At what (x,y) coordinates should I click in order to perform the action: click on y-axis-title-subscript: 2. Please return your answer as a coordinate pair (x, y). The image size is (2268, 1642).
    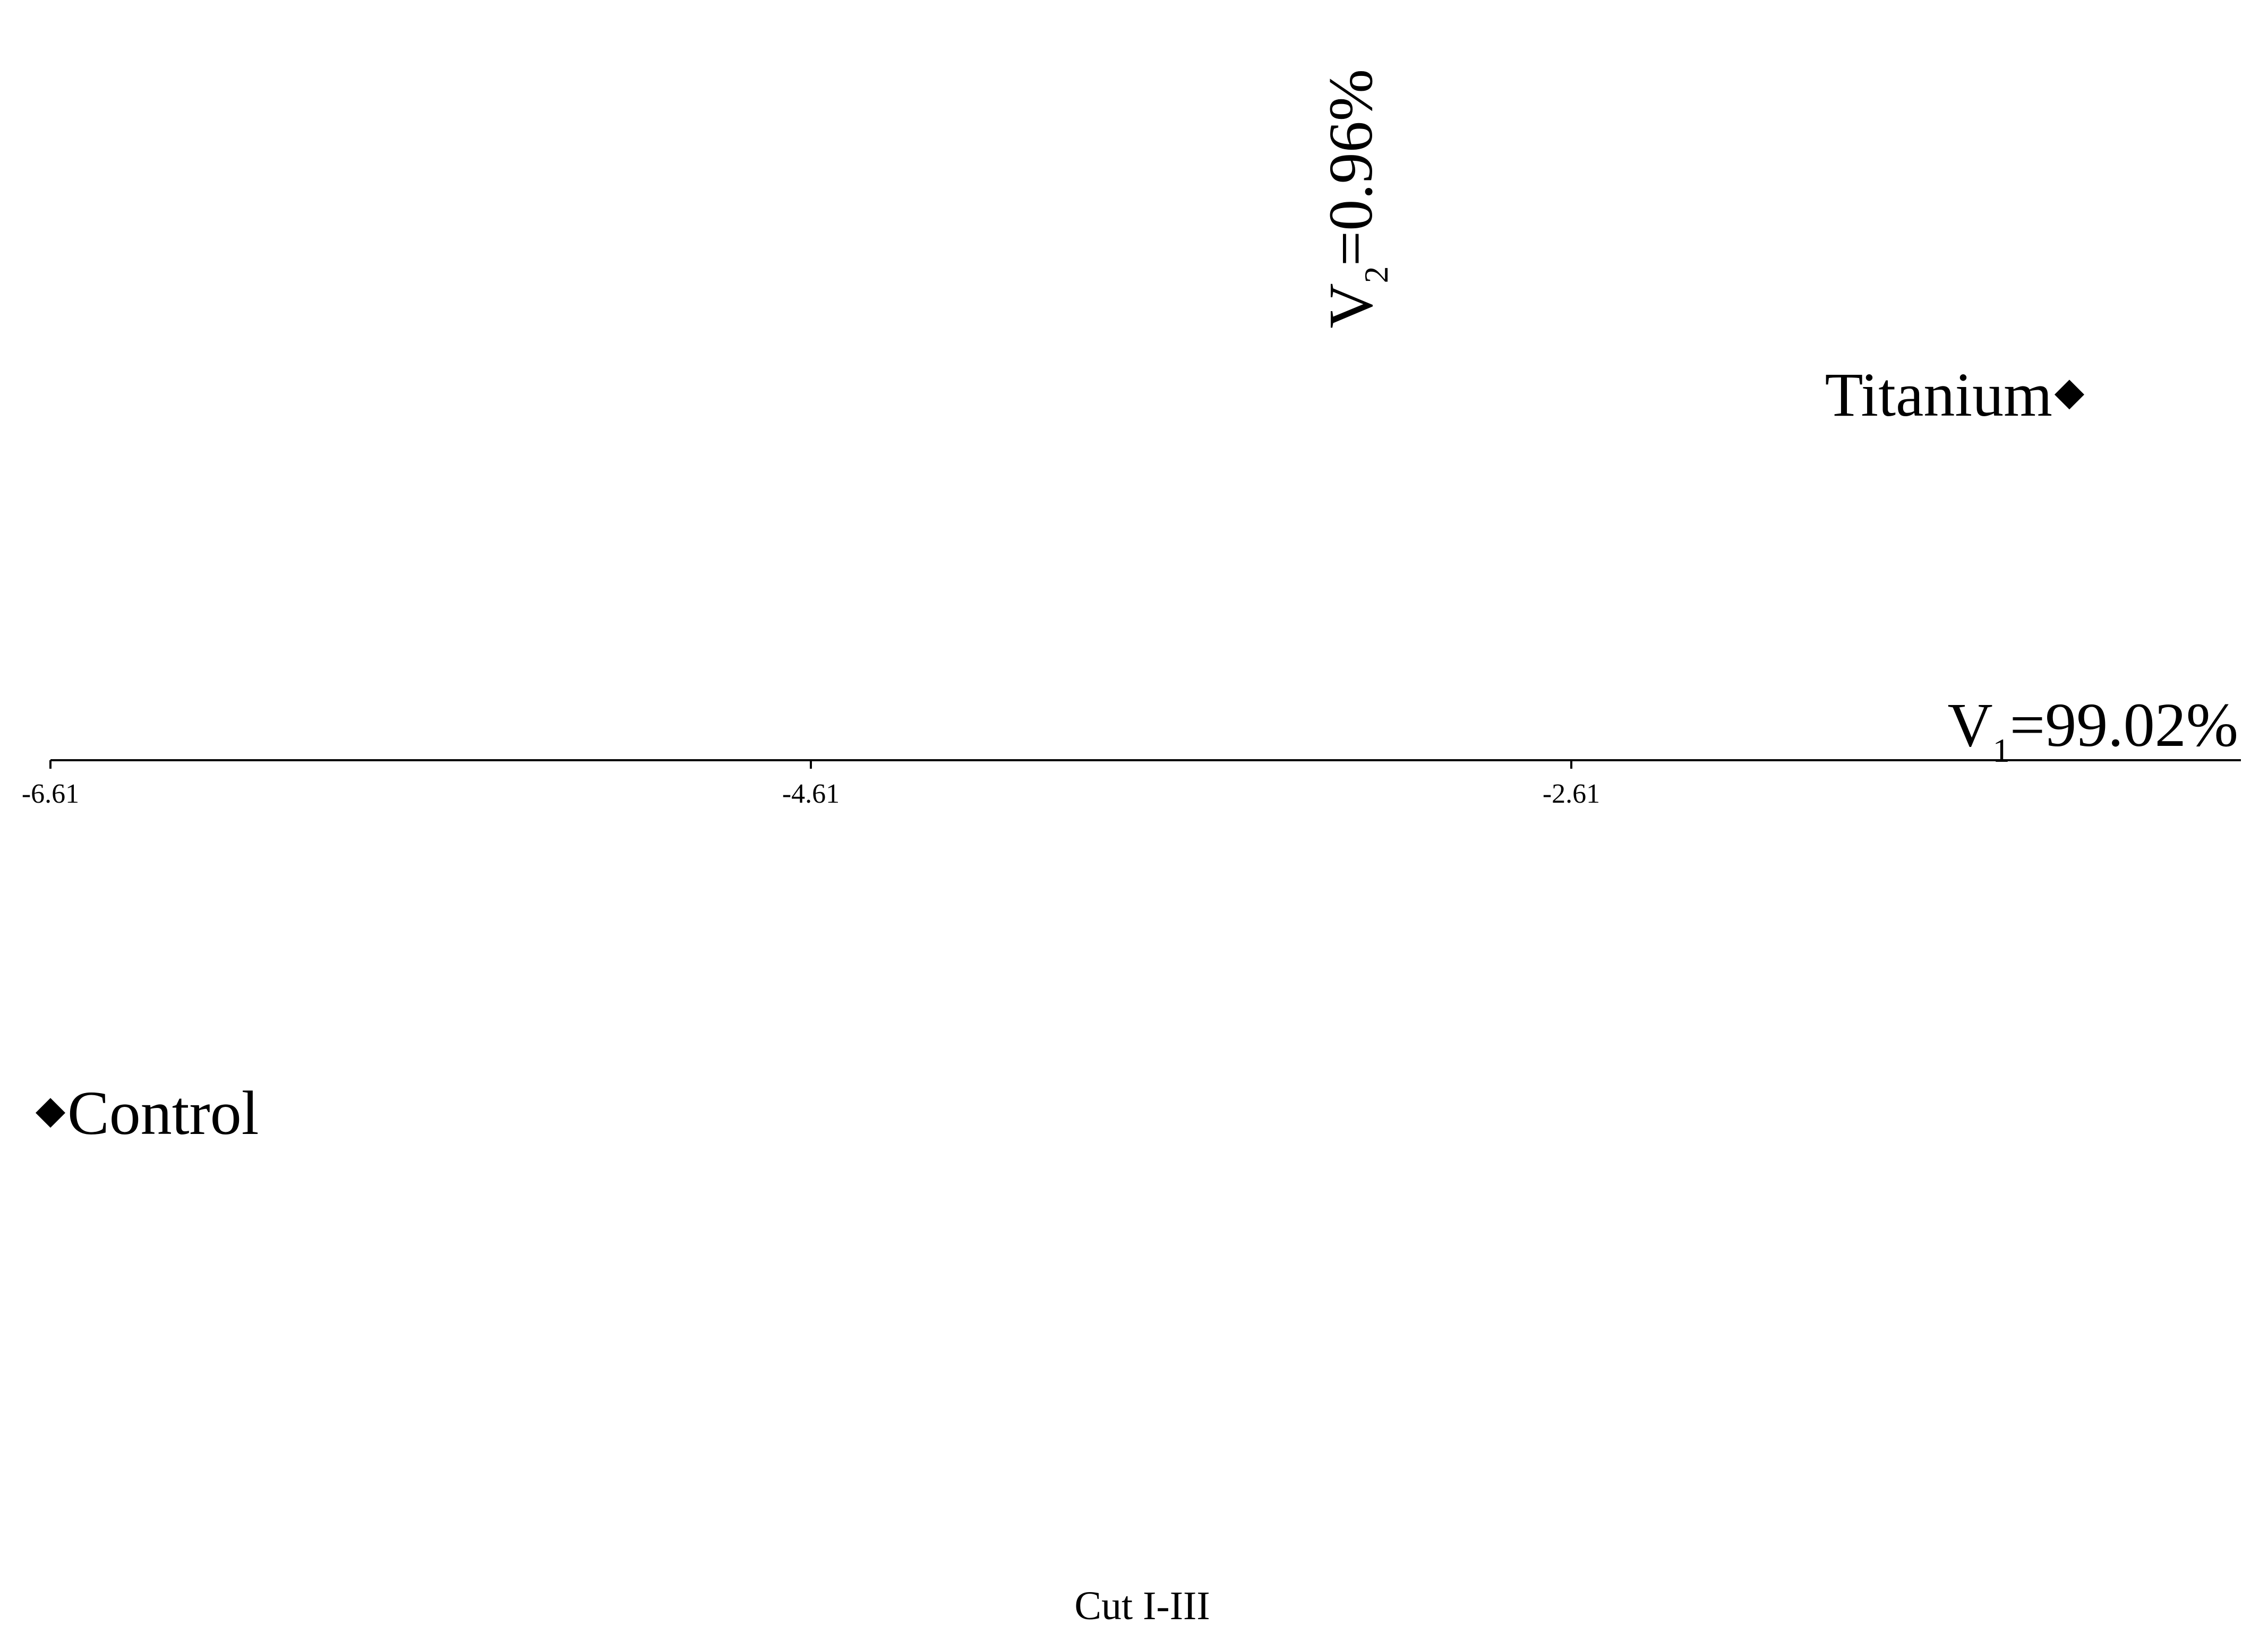
    Looking at the image, I should click on (1376, 274).